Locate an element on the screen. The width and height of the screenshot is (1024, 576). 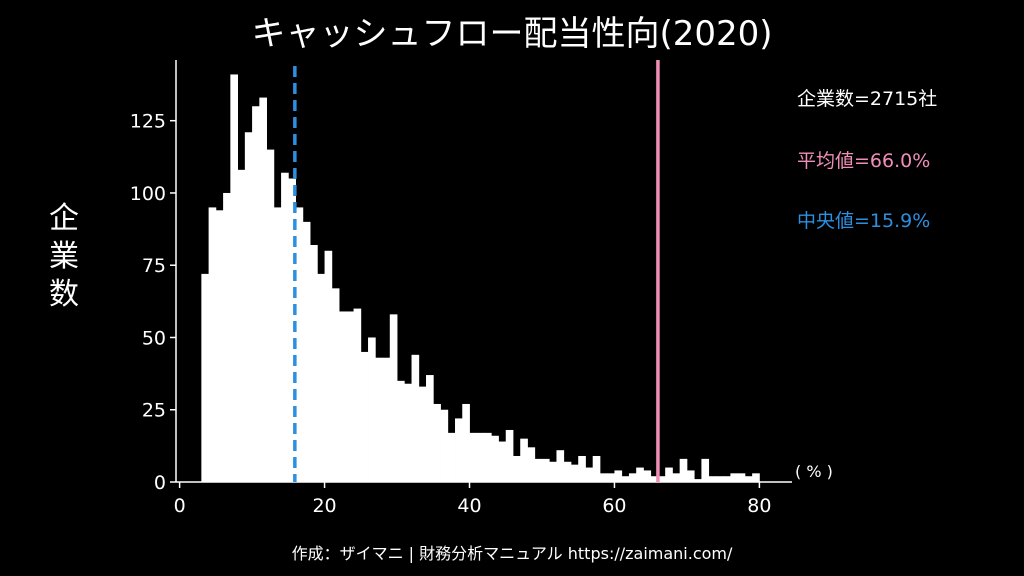
median-label: 中央値=15.9% is located at coordinates (864, 221).